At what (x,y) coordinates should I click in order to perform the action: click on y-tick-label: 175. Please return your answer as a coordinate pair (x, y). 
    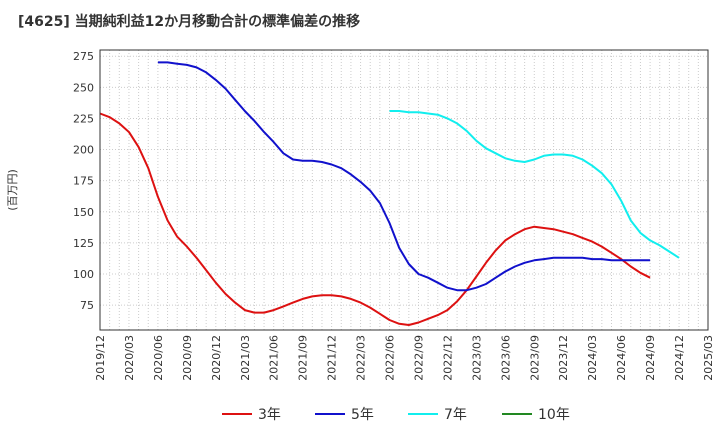
    Looking at the image, I should click on (83, 181).